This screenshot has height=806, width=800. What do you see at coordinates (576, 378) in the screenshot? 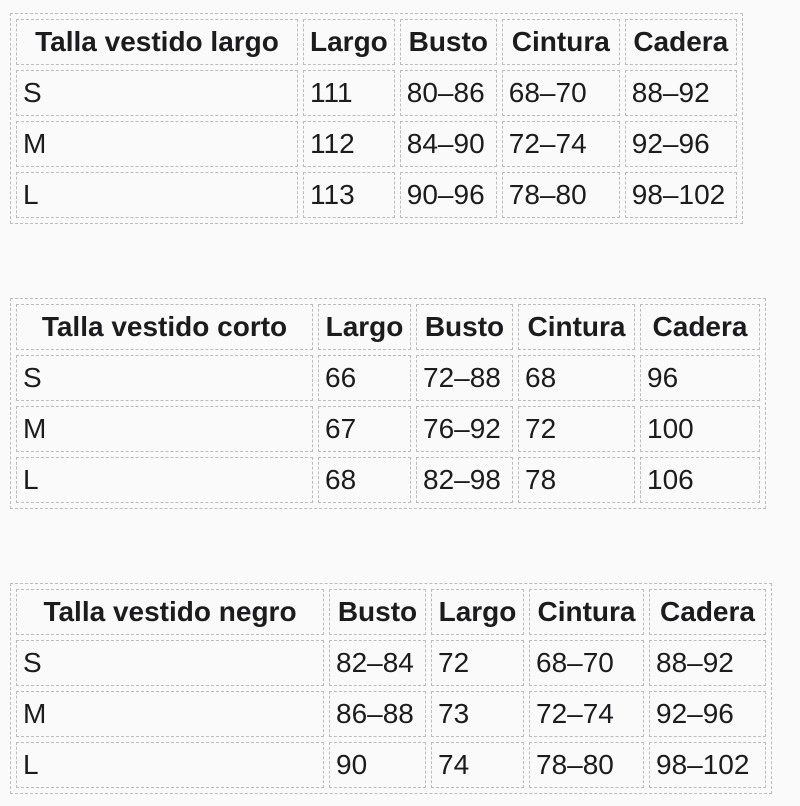
I see `data-cell-cintura: 68` at bounding box center [576, 378].